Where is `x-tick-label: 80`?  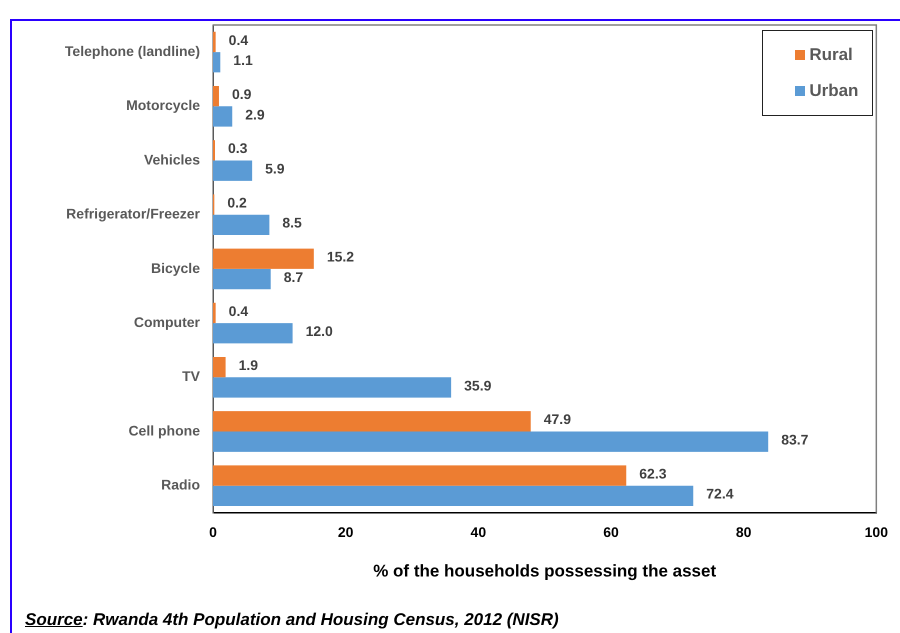
x-tick-label: 80 is located at coordinates (744, 532).